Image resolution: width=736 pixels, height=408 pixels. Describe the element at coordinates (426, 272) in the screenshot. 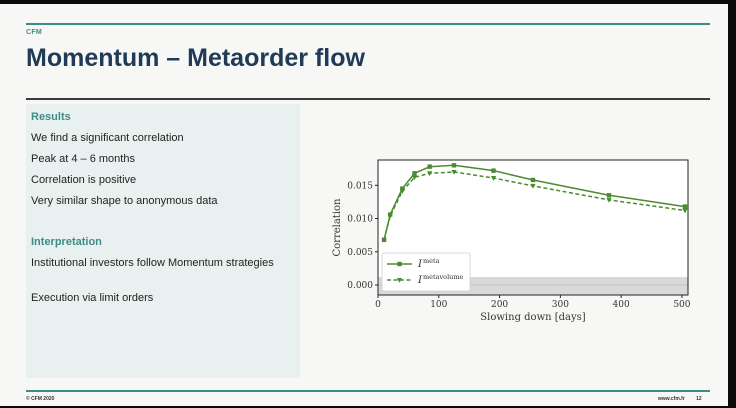

I see `legend-box` at that location.